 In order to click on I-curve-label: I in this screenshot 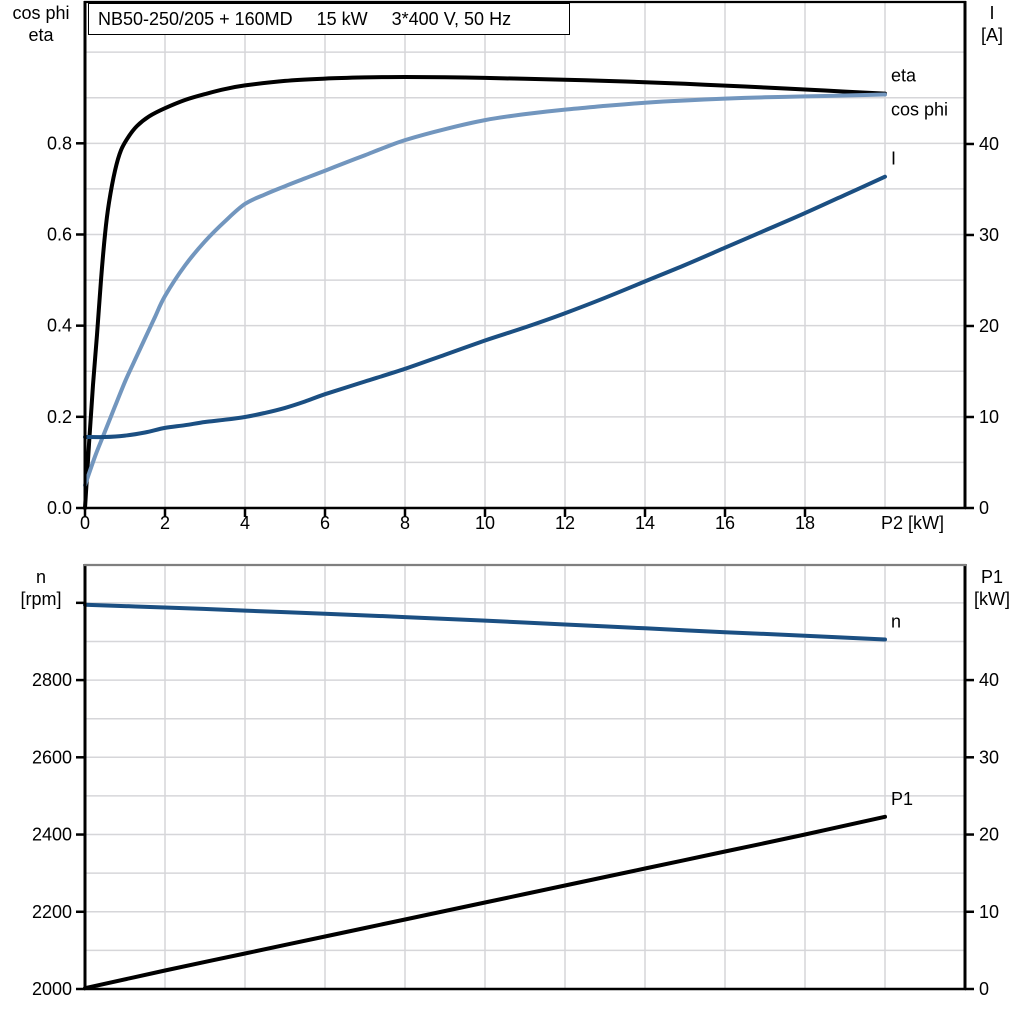, I will do `click(893, 159)`.